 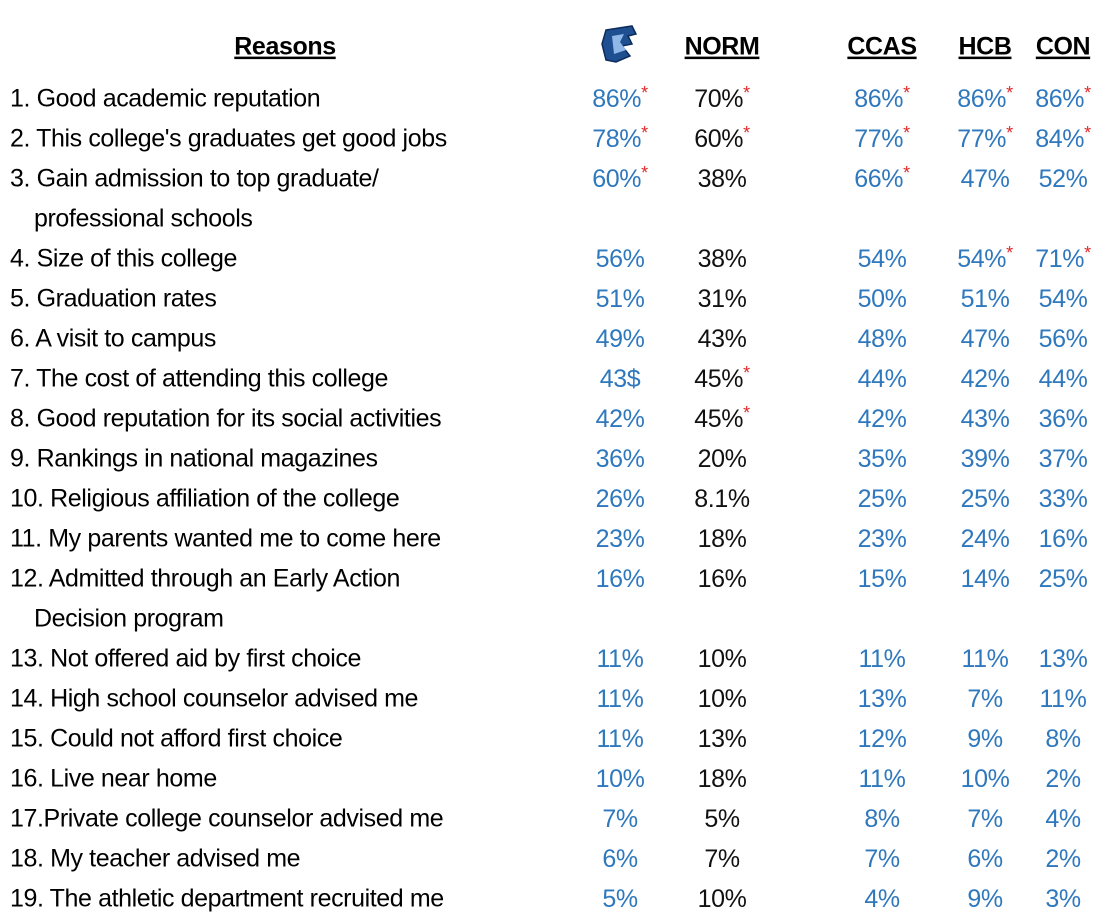 I want to click on cell-value: 31%, so click(x=722, y=299).